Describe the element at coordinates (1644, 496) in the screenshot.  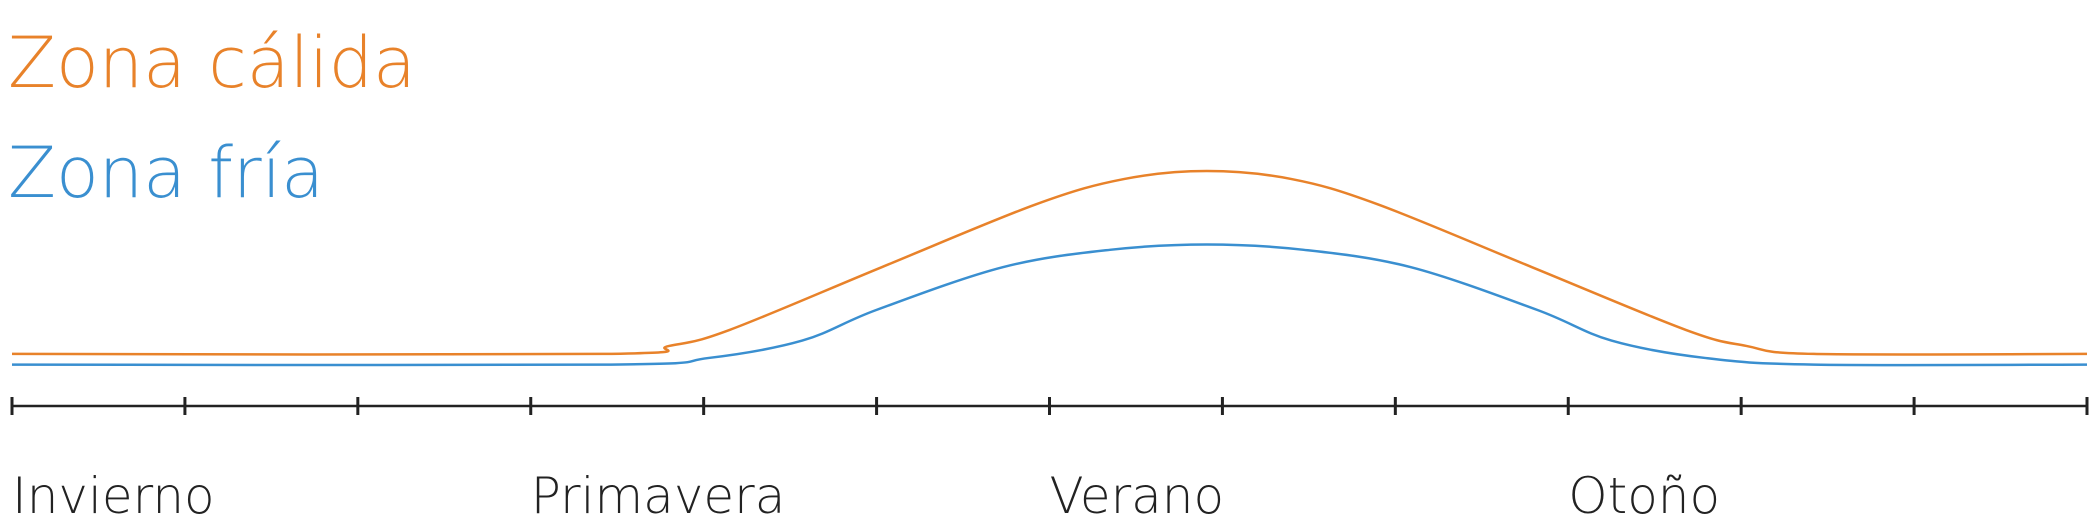
I see `x-tick-label: Otoño` at that location.